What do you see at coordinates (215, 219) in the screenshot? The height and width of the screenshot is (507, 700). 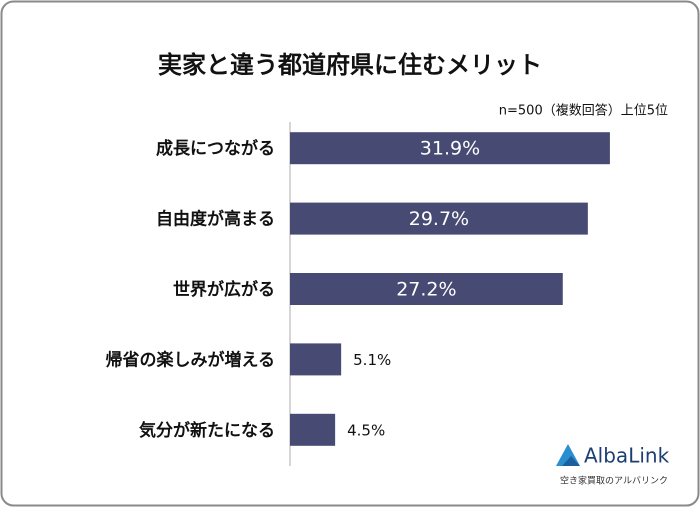 I see `category-label: 自由度が高まる` at bounding box center [215, 219].